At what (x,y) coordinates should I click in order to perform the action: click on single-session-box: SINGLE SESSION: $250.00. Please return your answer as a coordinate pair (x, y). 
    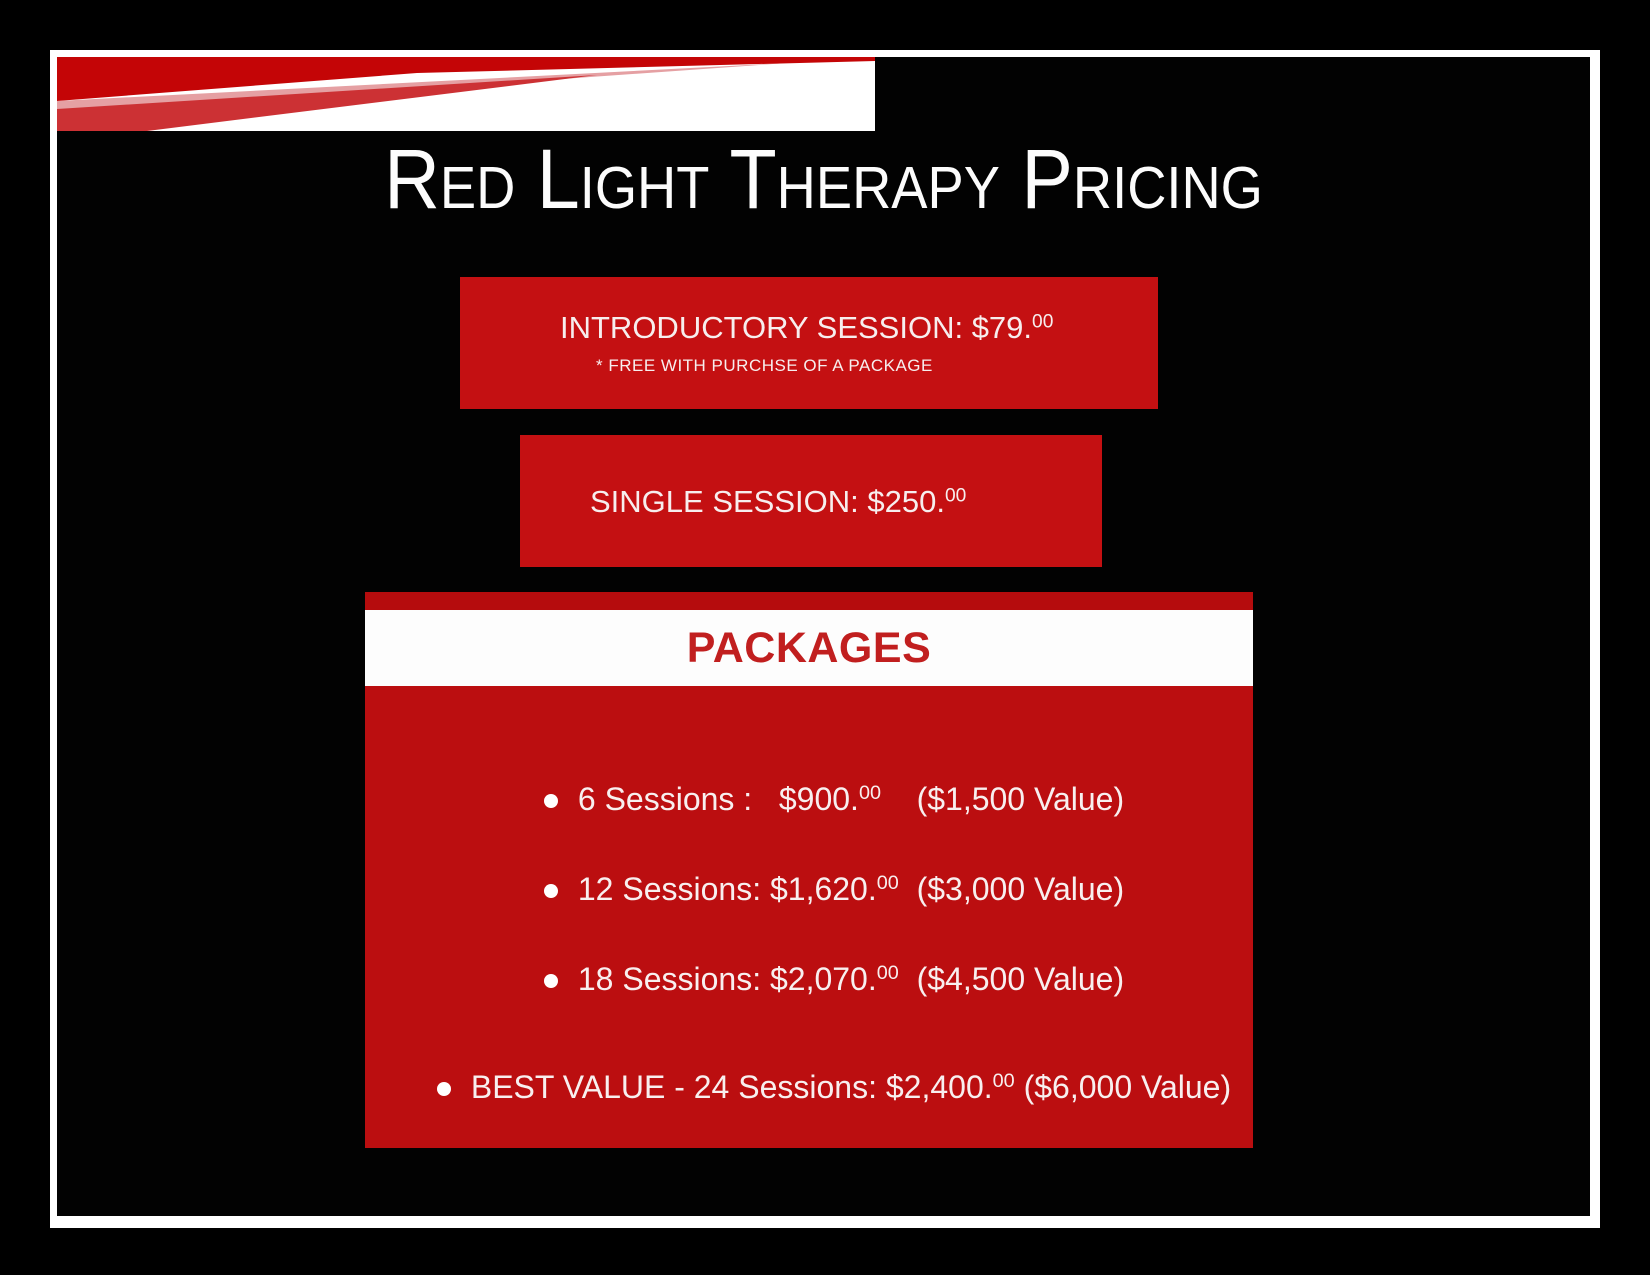
    Looking at the image, I should click on (811, 501).